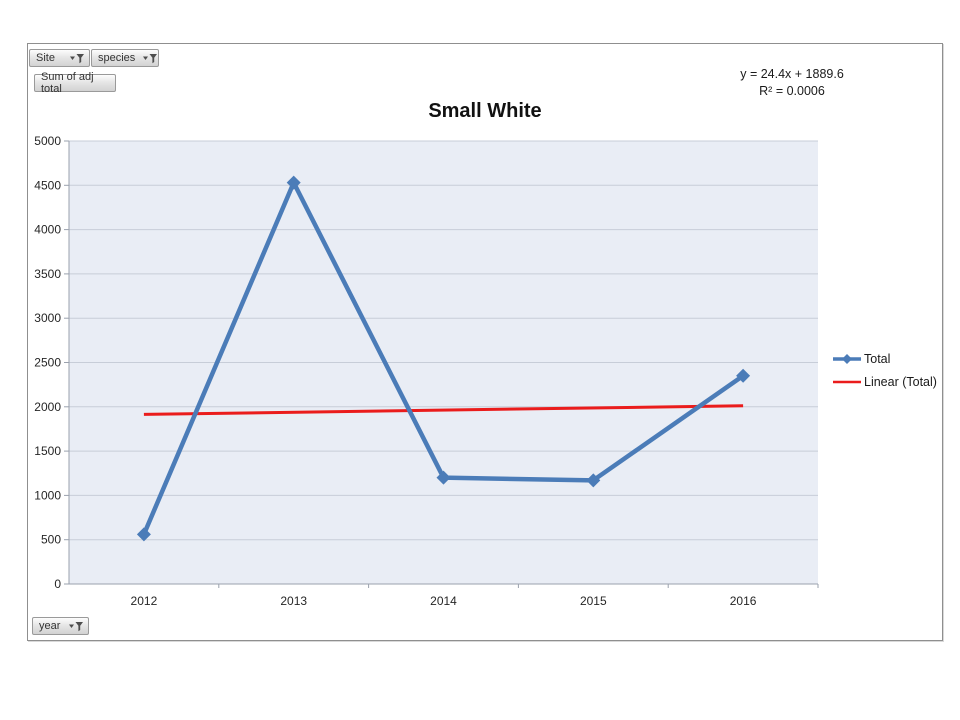  I want to click on y-tick-label: 5000, so click(47, 141).